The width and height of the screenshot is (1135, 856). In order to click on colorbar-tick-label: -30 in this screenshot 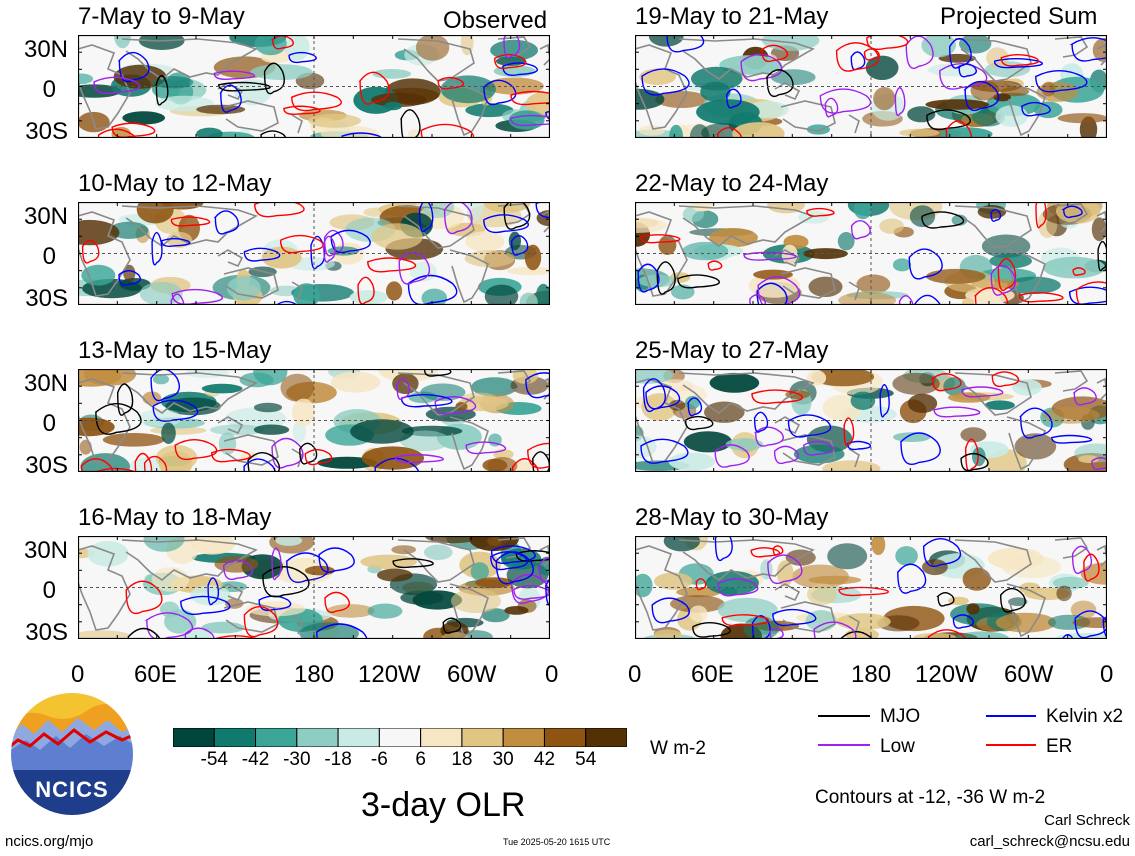, I will do `click(297, 759)`.